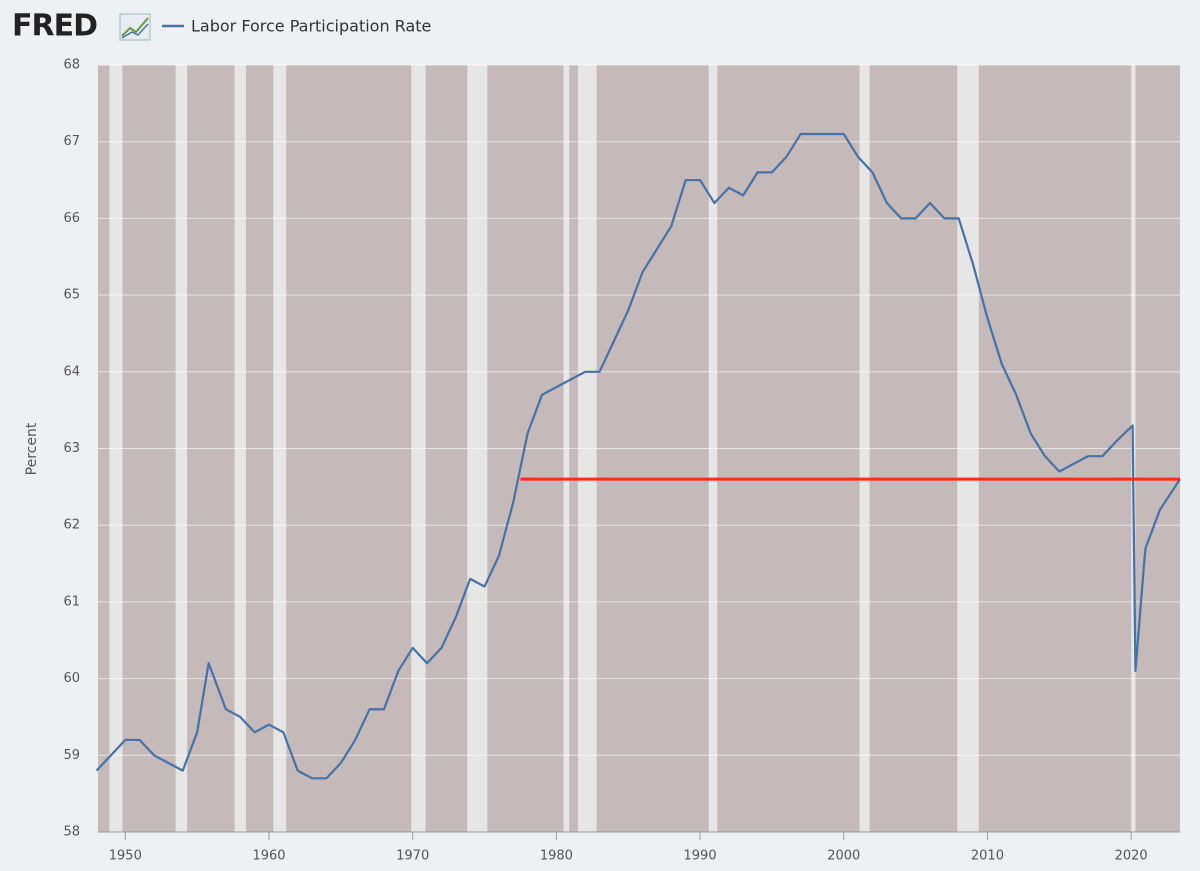 Image resolution: width=1200 pixels, height=871 pixels. What do you see at coordinates (71, 601) in the screenshot?
I see `y-tick-label: 61` at bounding box center [71, 601].